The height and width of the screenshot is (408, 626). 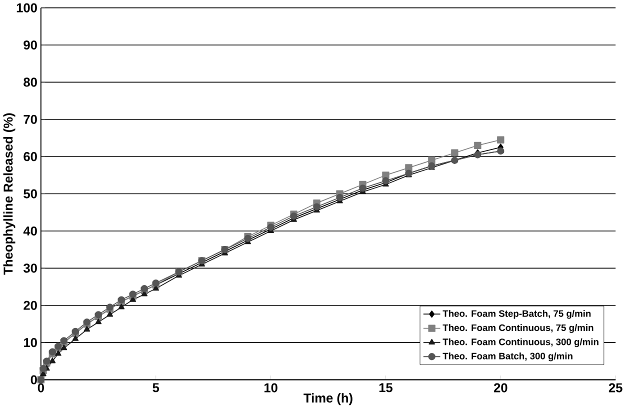 What do you see at coordinates (30, 268) in the screenshot?
I see `y-tick-label: 30` at bounding box center [30, 268].